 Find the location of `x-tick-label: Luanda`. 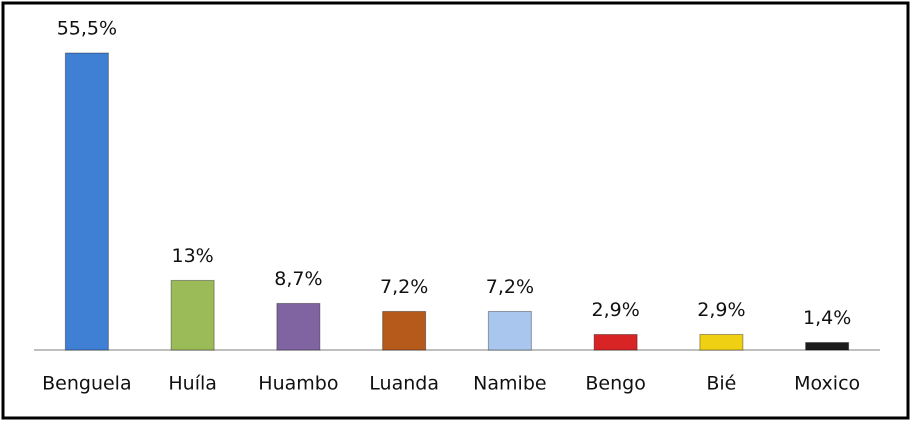

x-tick-label: Luanda is located at coordinates (404, 384).